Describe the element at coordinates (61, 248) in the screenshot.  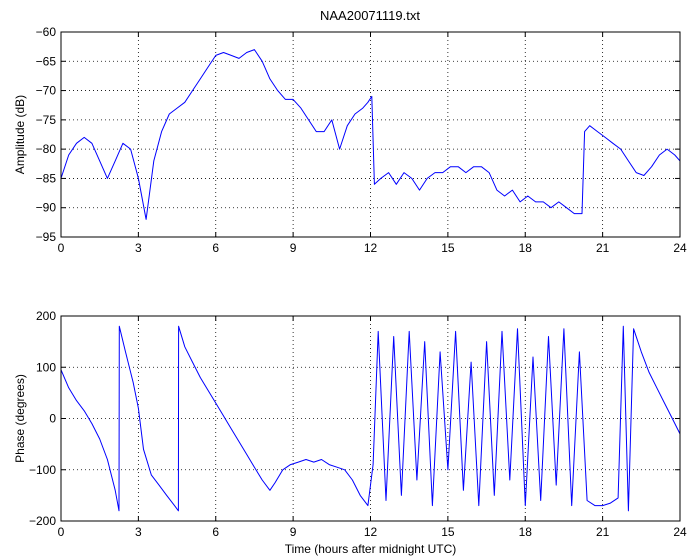
I see `amplitude-xtick-label: 0` at that location.